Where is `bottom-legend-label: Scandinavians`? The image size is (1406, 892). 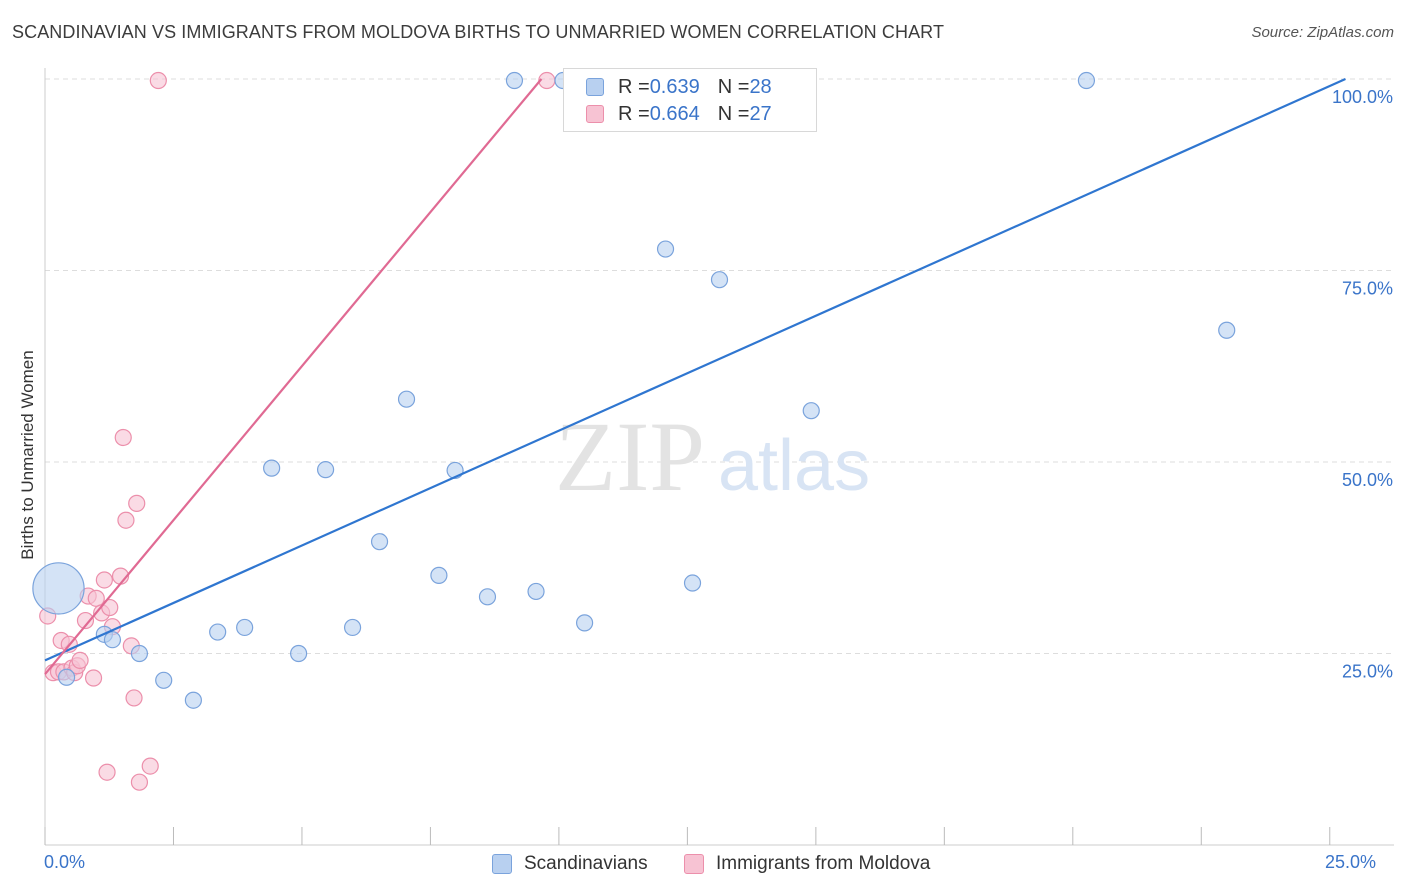 bottom-legend-label: Scandinavians is located at coordinates (586, 863).